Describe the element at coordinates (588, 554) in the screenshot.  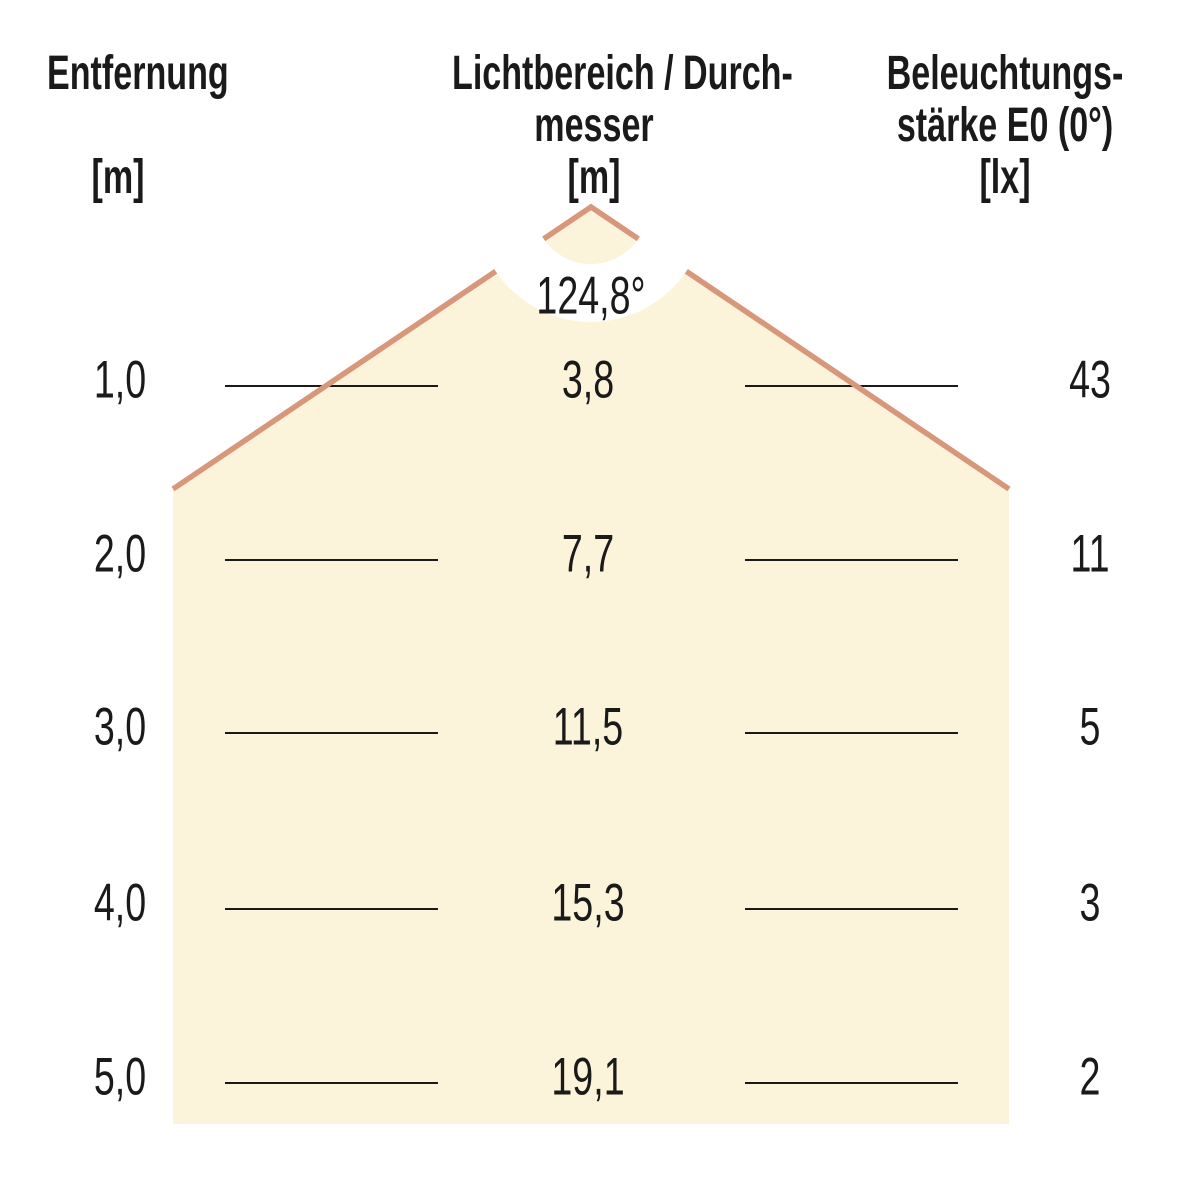
I see `diameter-value: 7,7` at that location.